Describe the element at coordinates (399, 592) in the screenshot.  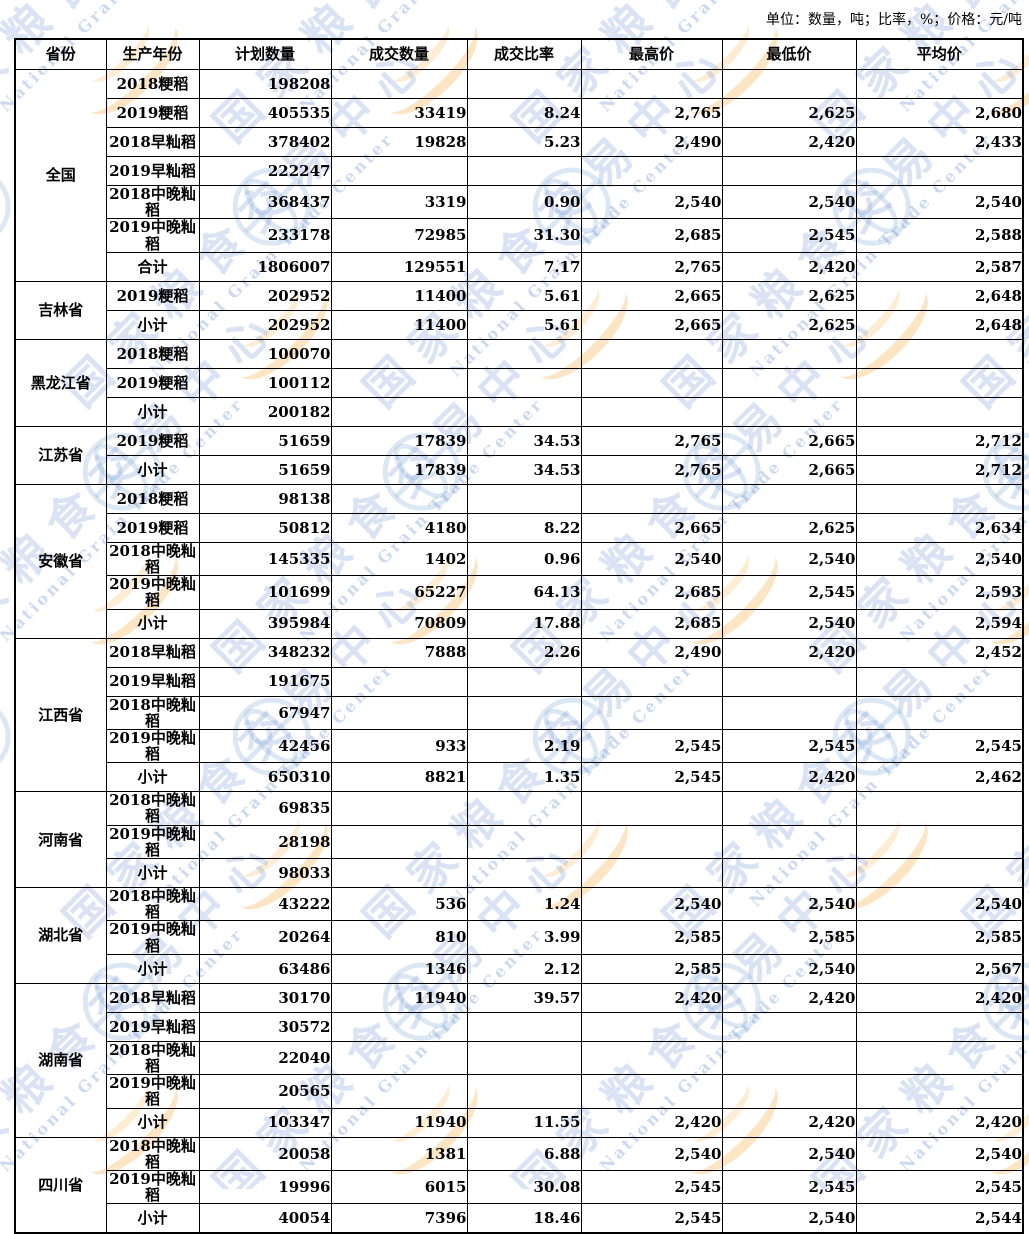
I see `deal-qty-cell: 65227` at that location.